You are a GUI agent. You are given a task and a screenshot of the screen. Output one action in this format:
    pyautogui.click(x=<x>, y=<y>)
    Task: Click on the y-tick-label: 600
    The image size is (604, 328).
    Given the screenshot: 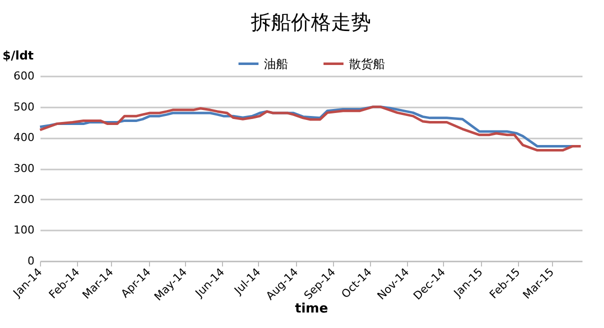 What is the action you would take?
    pyautogui.click(x=24, y=76)
    